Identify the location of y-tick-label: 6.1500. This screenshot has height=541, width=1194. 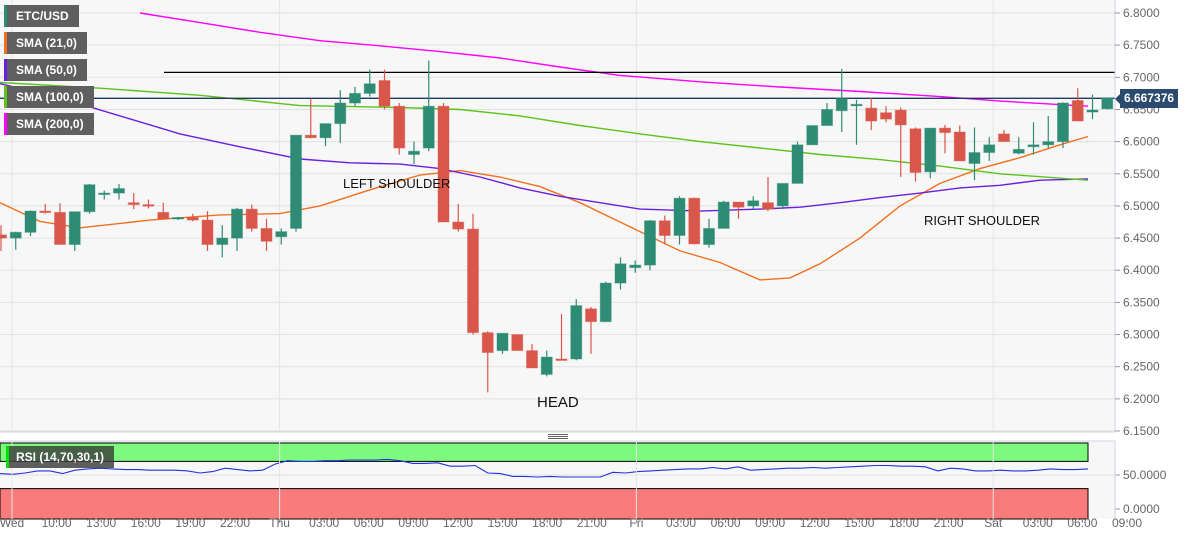
(1141, 431).